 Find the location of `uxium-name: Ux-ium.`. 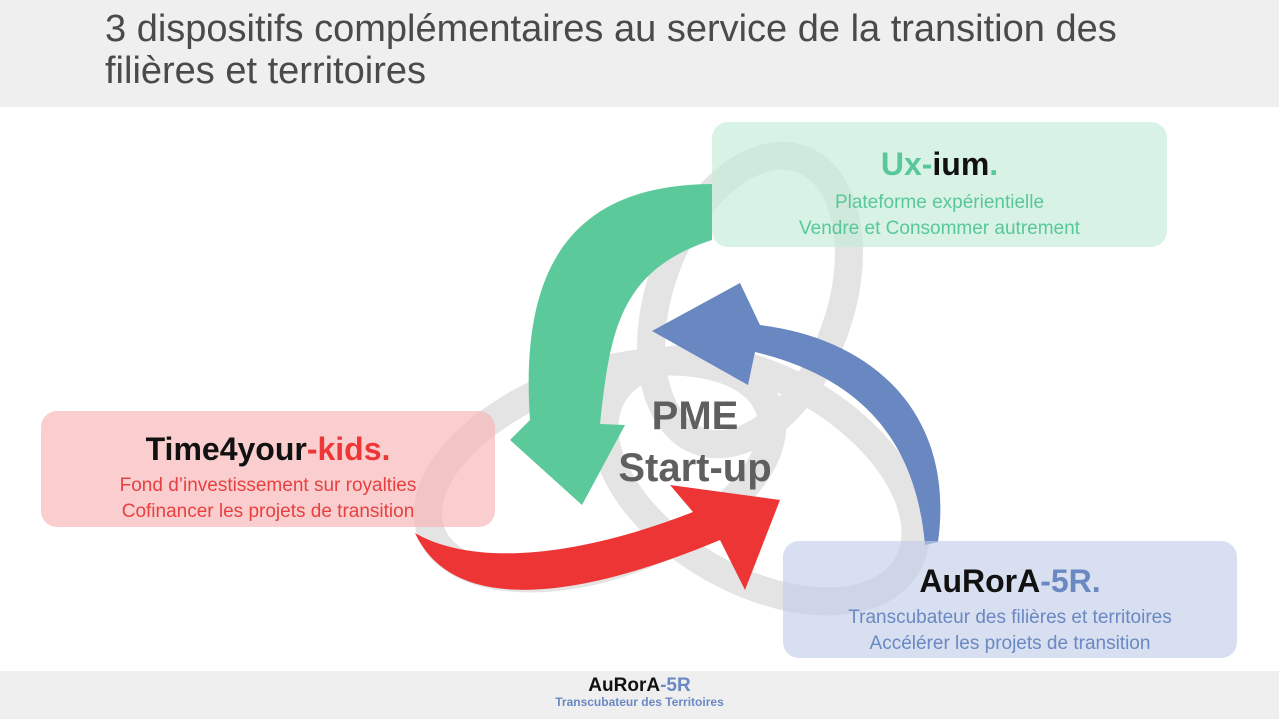

uxium-name: Ux-ium. is located at coordinates (939, 164).